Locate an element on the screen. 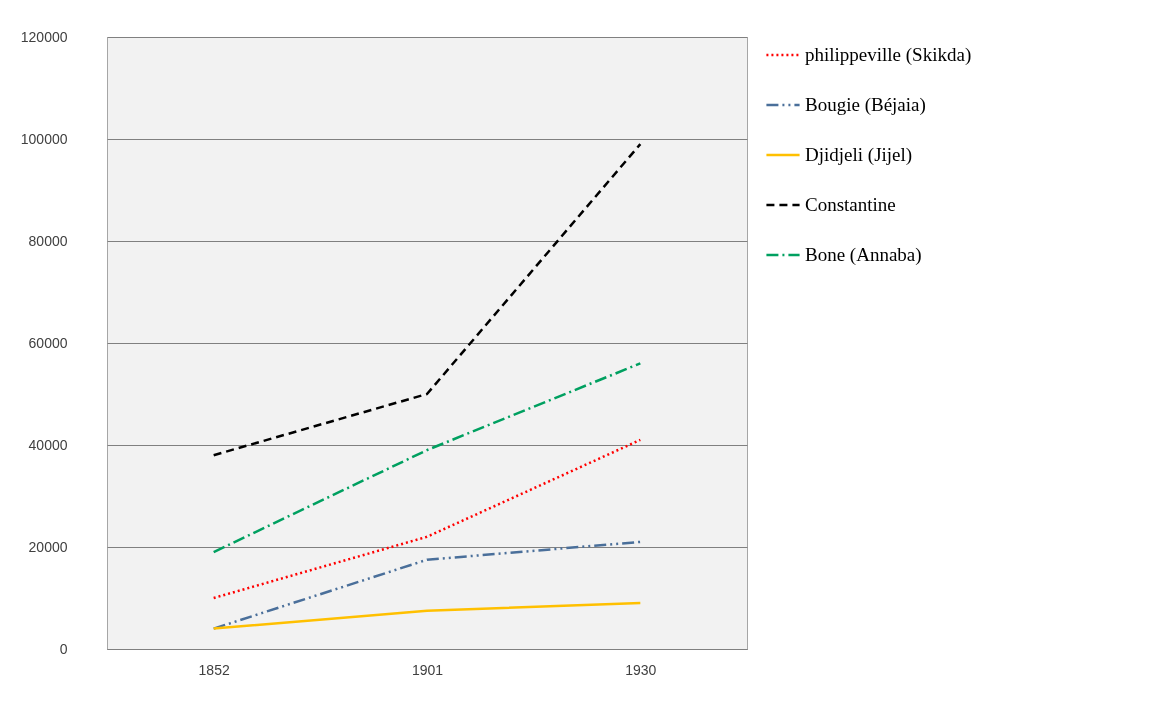 The width and height of the screenshot is (1169, 701). legend-label: philippeville (Skikda) is located at coordinates (888, 55).